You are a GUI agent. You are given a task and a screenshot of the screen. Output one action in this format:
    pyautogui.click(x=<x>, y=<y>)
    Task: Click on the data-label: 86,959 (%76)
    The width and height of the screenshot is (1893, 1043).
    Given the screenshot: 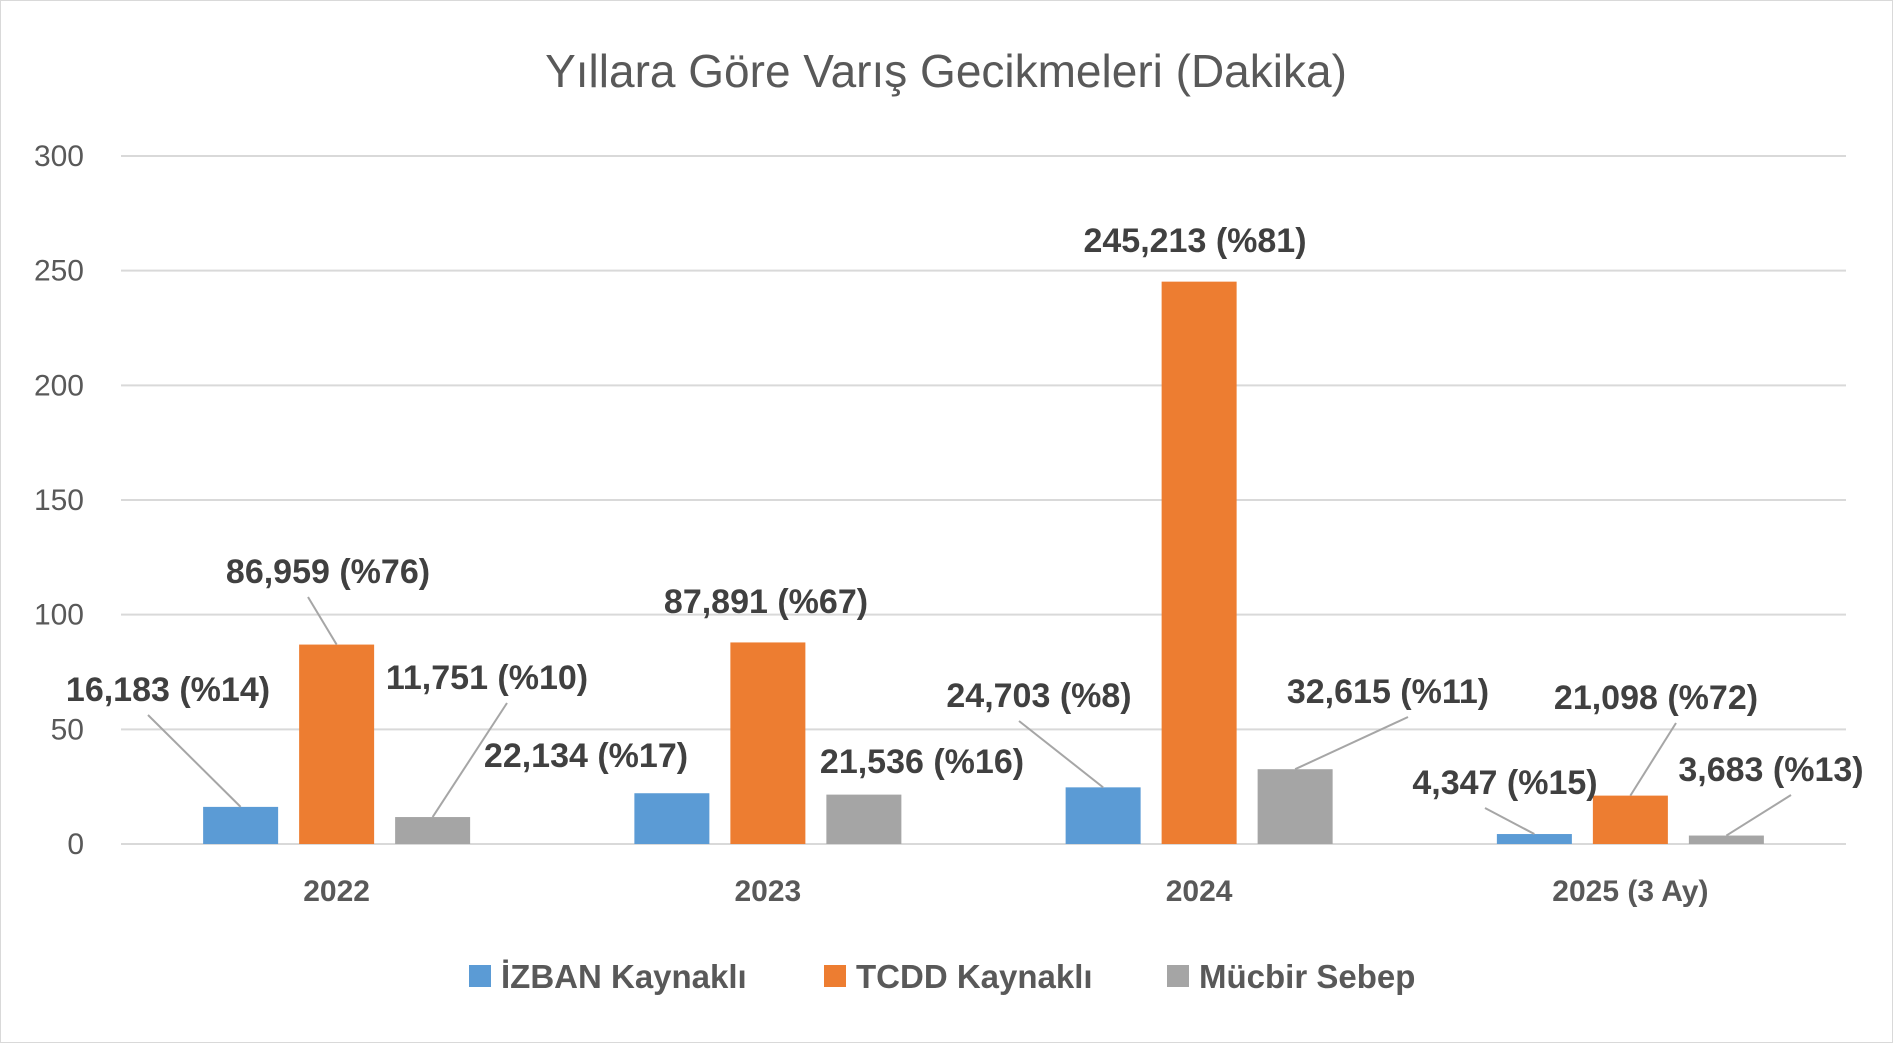 What is the action you would take?
    pyautogui.click(x=328, y=572)
    